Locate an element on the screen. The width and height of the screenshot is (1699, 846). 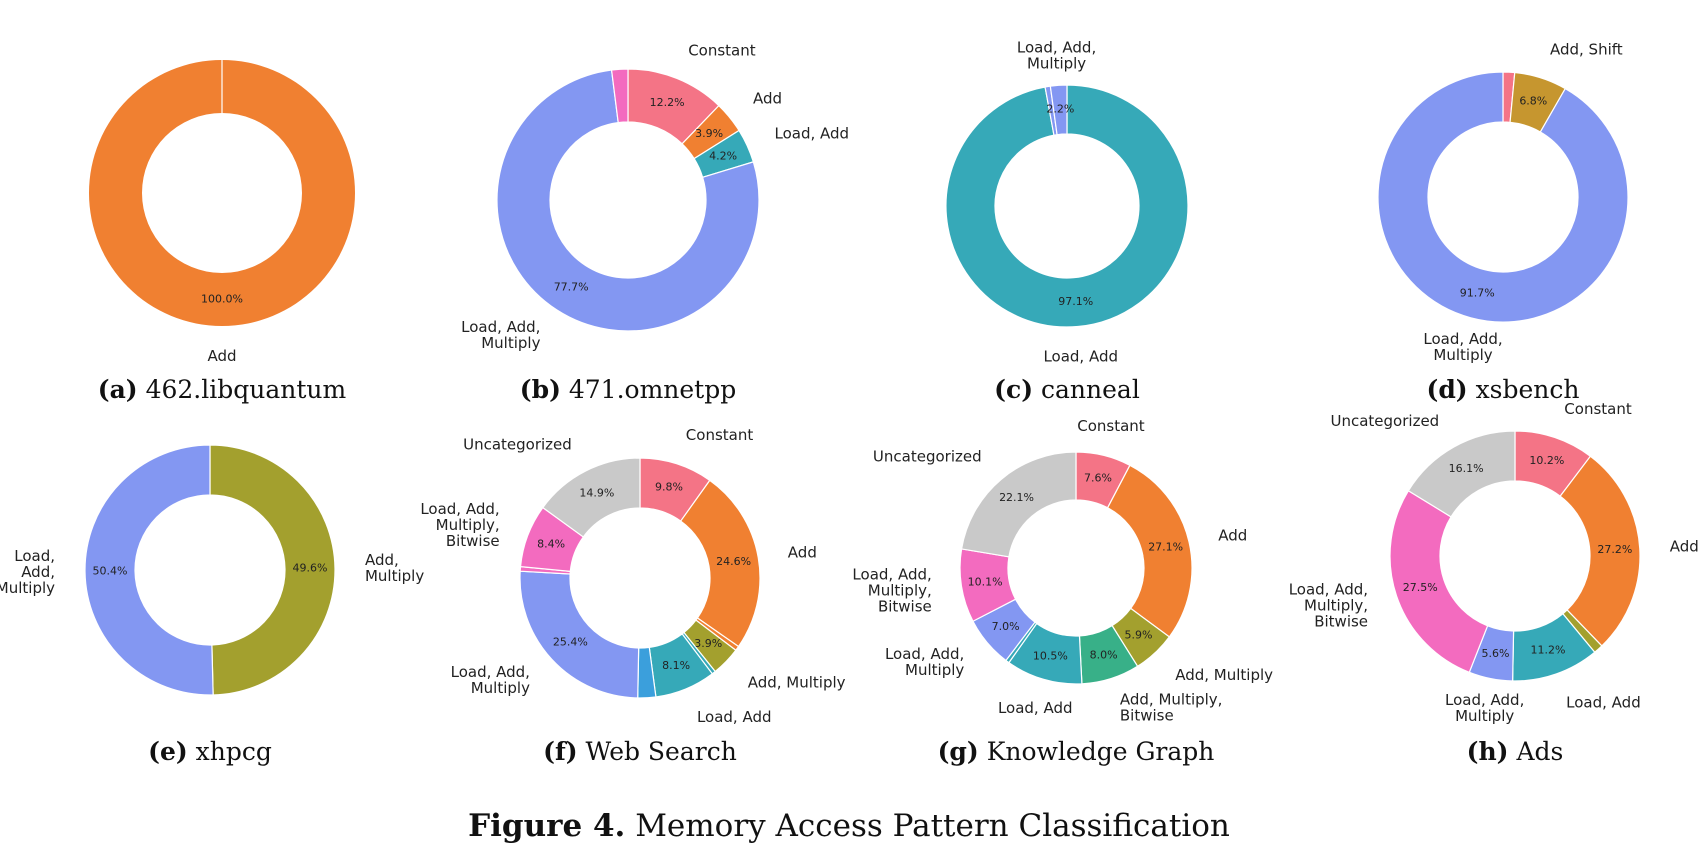
pct-label: 24.6% is located at coordinates (733, 561).